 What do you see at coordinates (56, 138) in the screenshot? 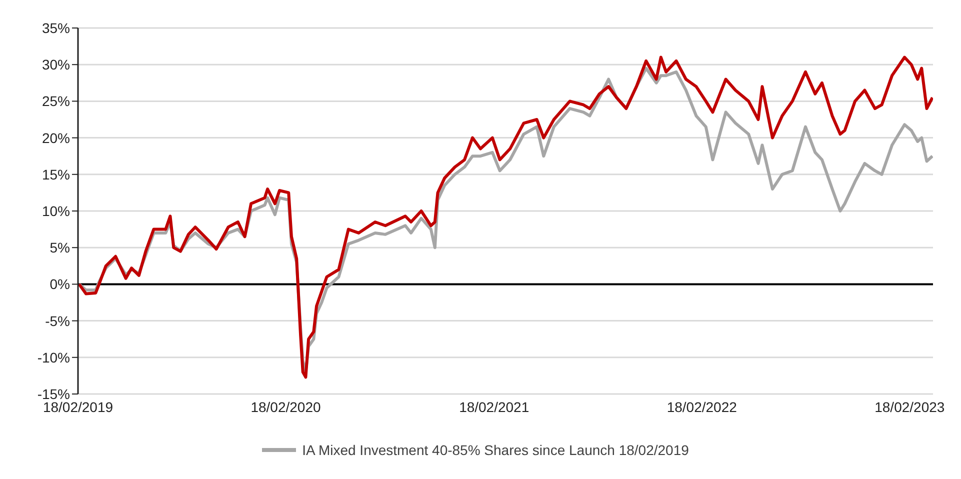
I see `y-tick-label: 20%` at bounding box center [56, 138].